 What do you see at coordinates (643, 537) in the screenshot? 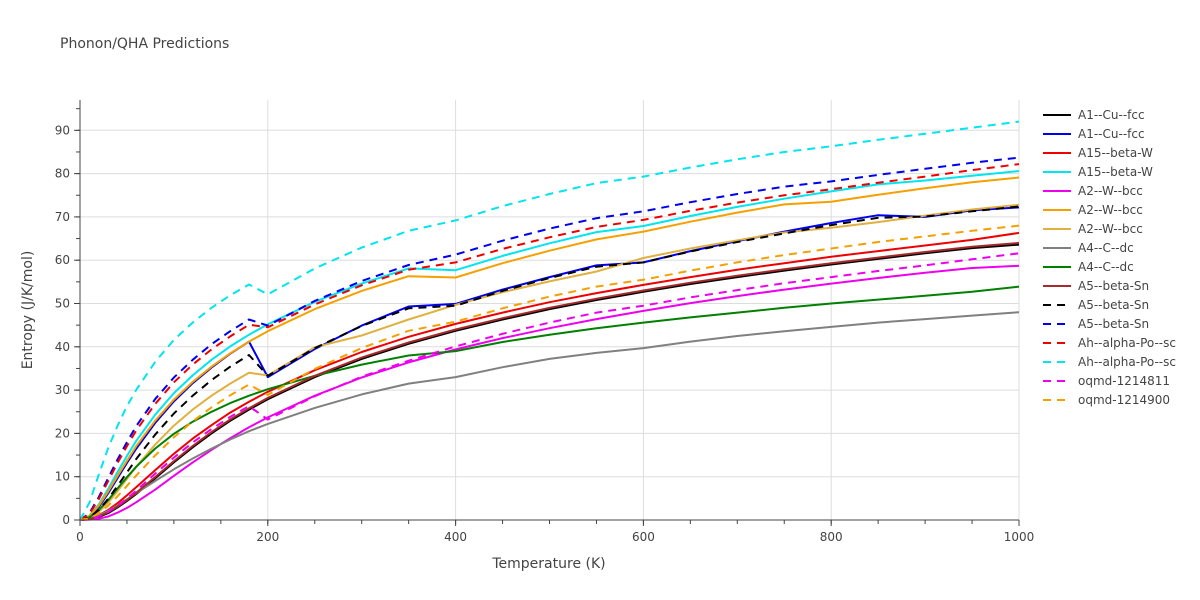
I see `x-tick-label: 600` at bounding box center [643, 537].